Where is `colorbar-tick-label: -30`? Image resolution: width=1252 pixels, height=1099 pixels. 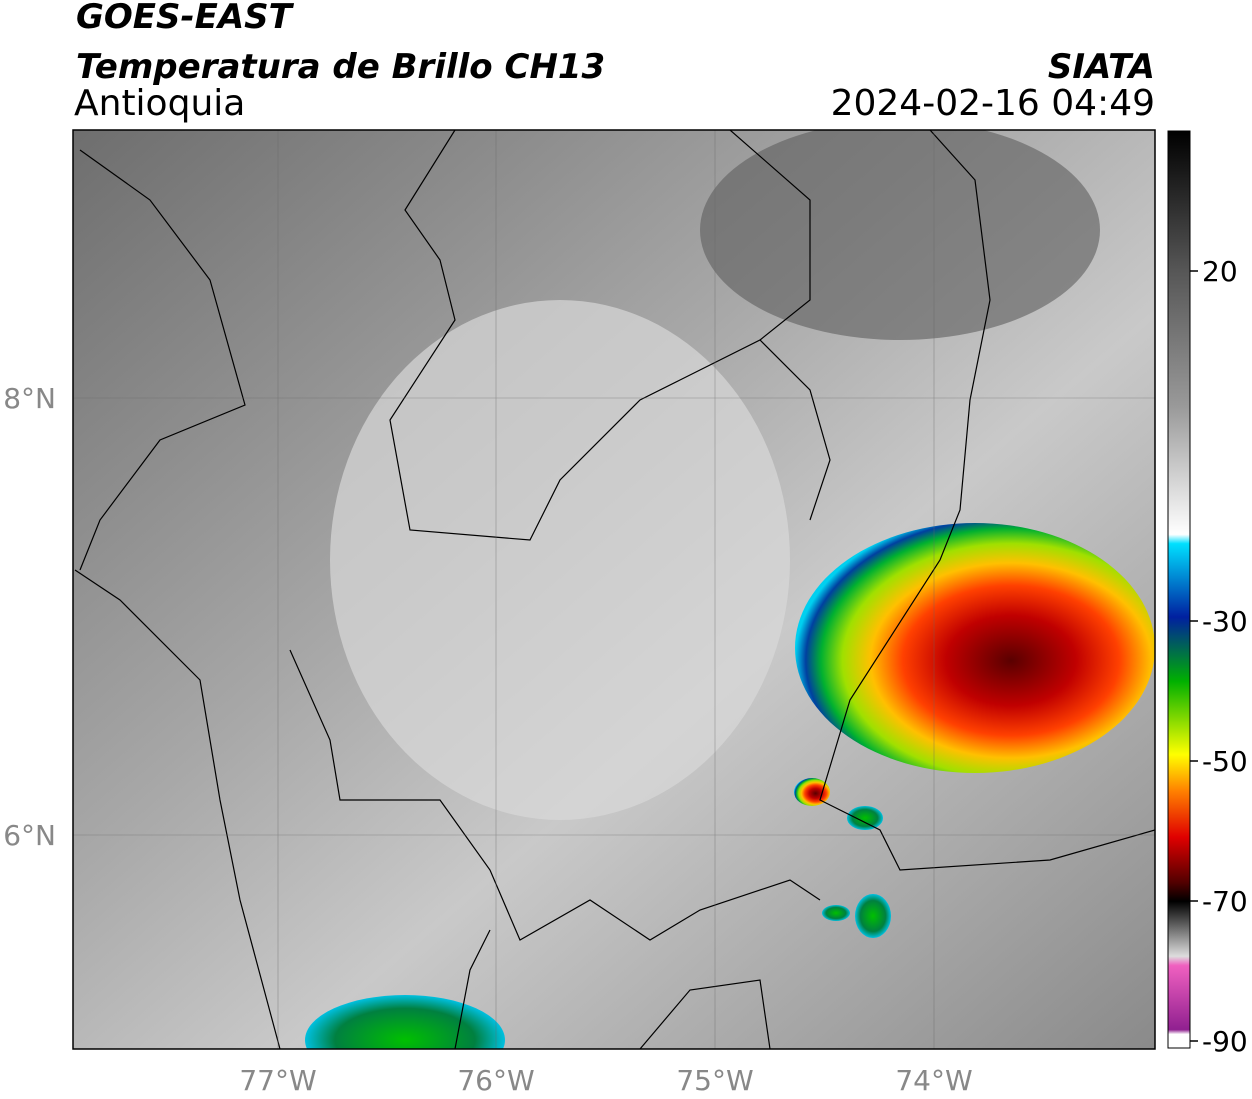 colorbar-tick-label: -30 is located at coordinates (1225, 621).